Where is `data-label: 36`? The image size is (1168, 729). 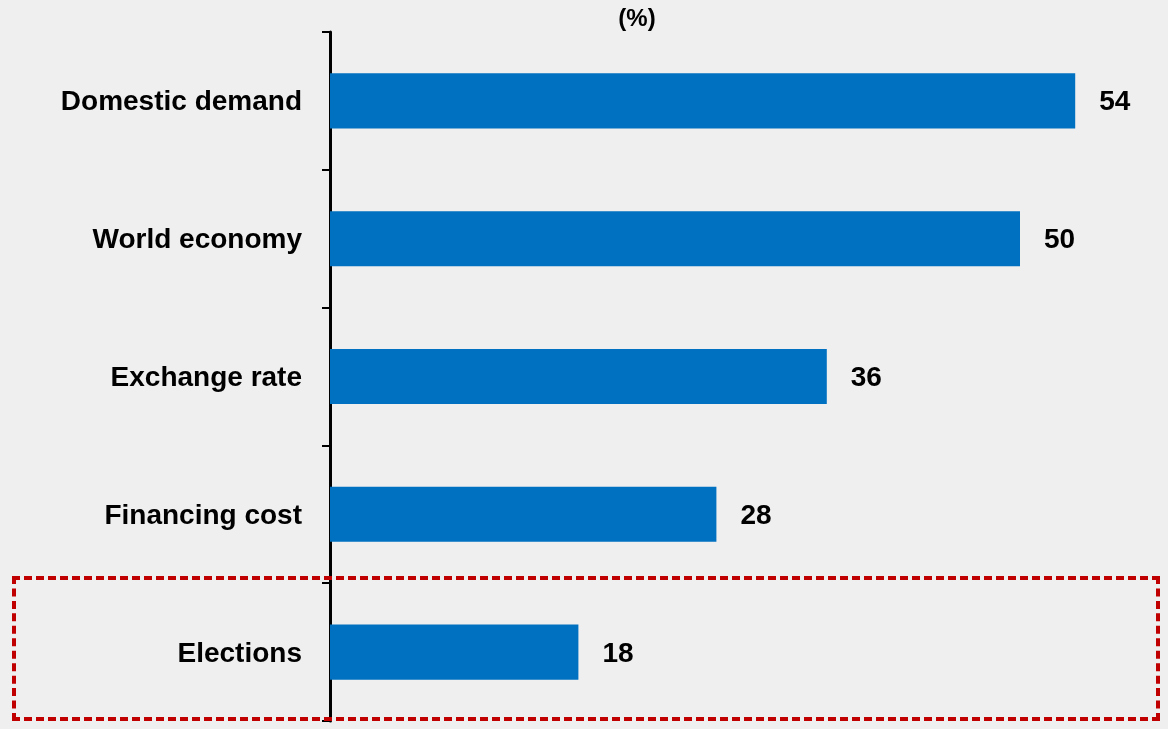
data-label: 36 is located at coordinates (866, 376).